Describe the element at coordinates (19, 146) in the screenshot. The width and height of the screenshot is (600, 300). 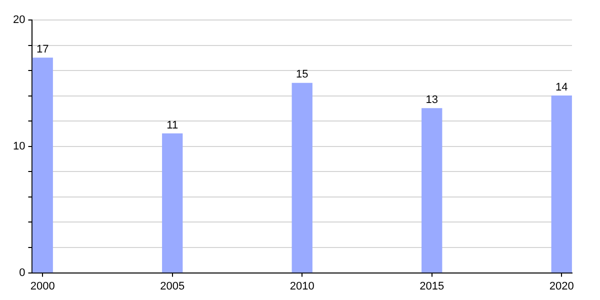
I see `y-tick-label: 10` at that location.